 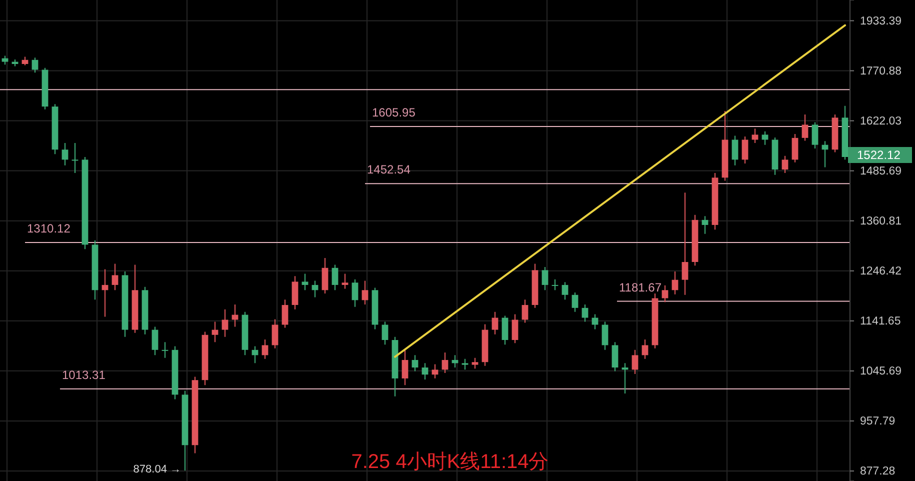 I want to click on y-tick-label: 1622.03, so click(x=881, y=121).